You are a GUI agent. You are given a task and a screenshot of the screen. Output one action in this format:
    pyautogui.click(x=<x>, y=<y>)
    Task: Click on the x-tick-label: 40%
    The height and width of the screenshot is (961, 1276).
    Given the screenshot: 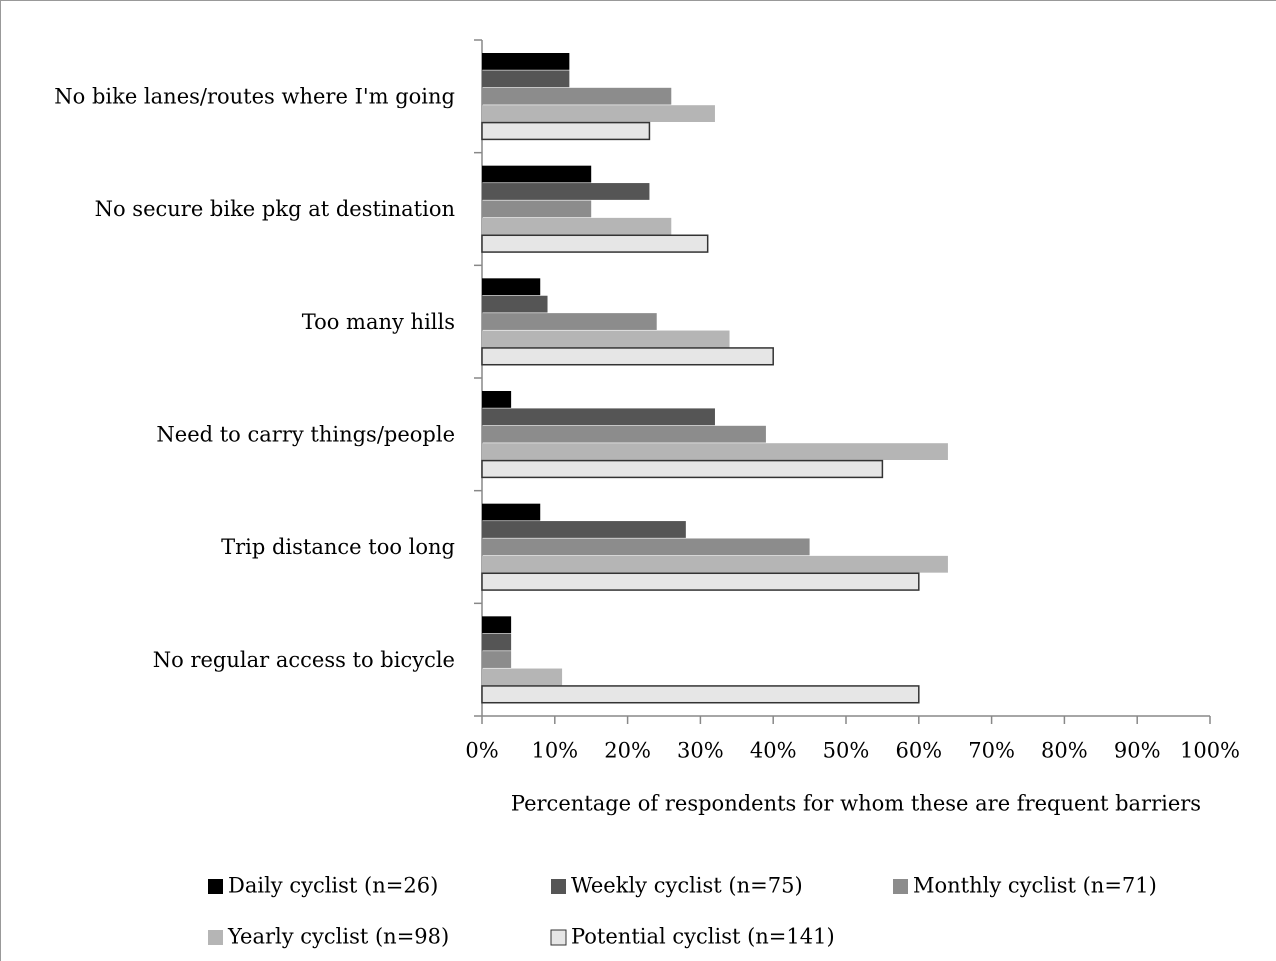 What is the action you would take?
    pyautogui.click(x=773, y=751)
    